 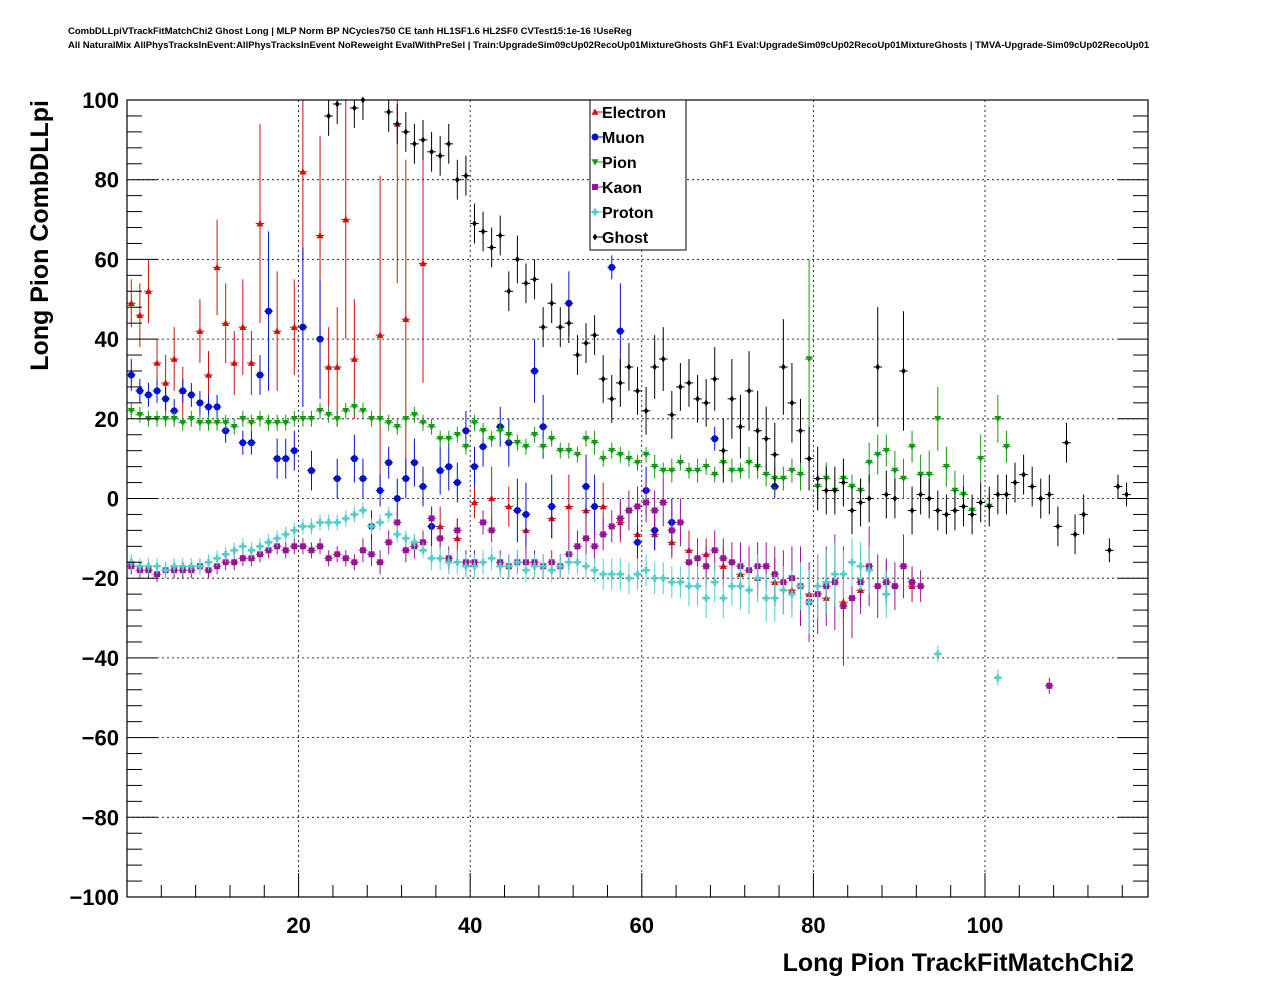 I want to click on legend: Electron Muon Pion Kaon Proton Ghost, so click(x=638, y=175).